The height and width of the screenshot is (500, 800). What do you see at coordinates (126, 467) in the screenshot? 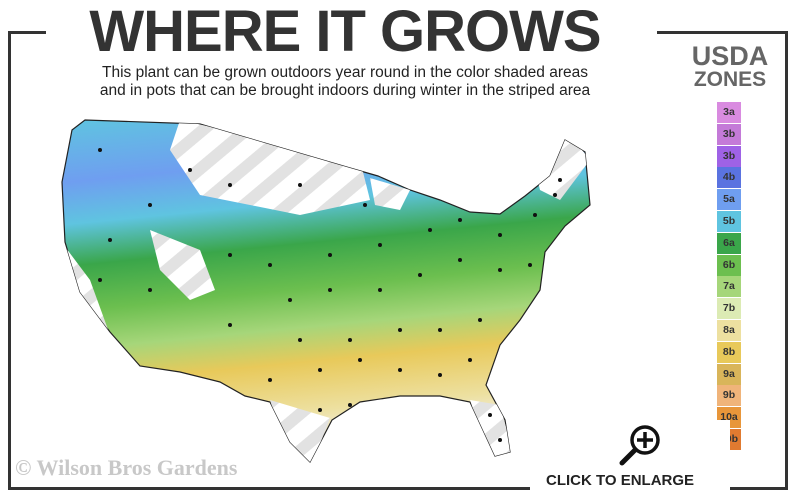
I see `copyright-watermark: © Wilson Bros Gardens` at bounding box center [126, 467].